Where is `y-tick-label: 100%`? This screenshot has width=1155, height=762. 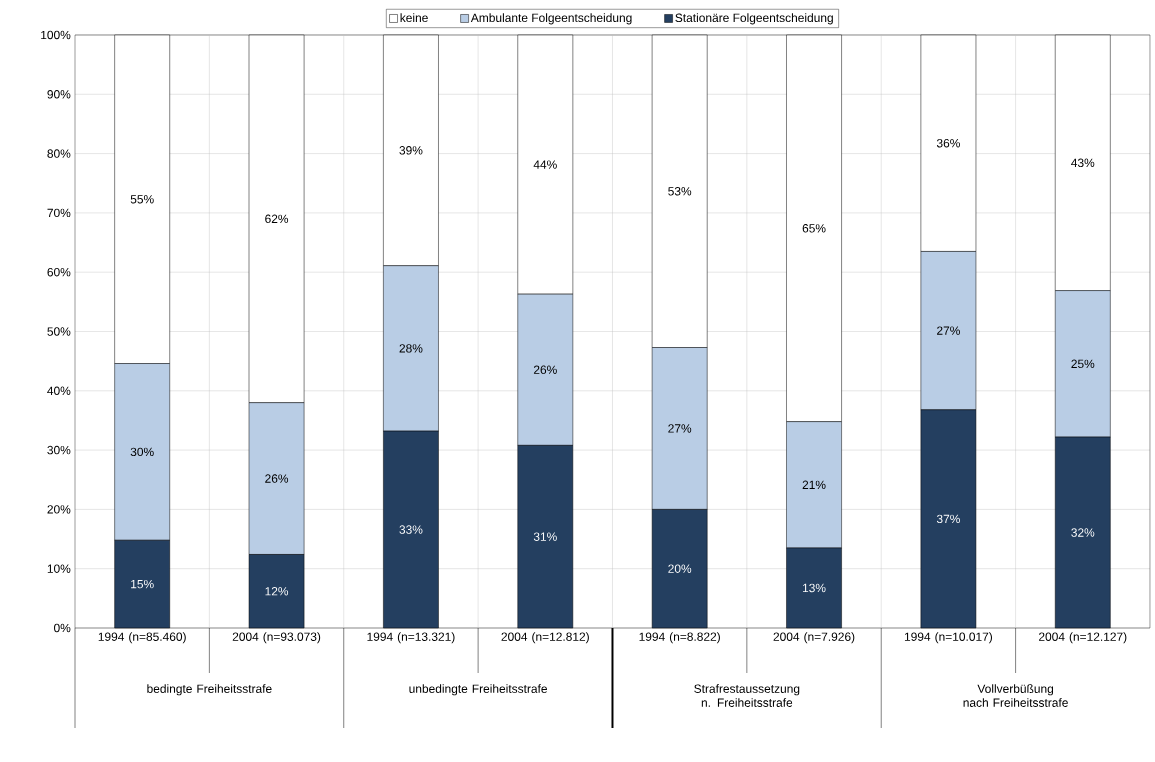 y-tick-label: 100% is located at coordinates (56, 35).